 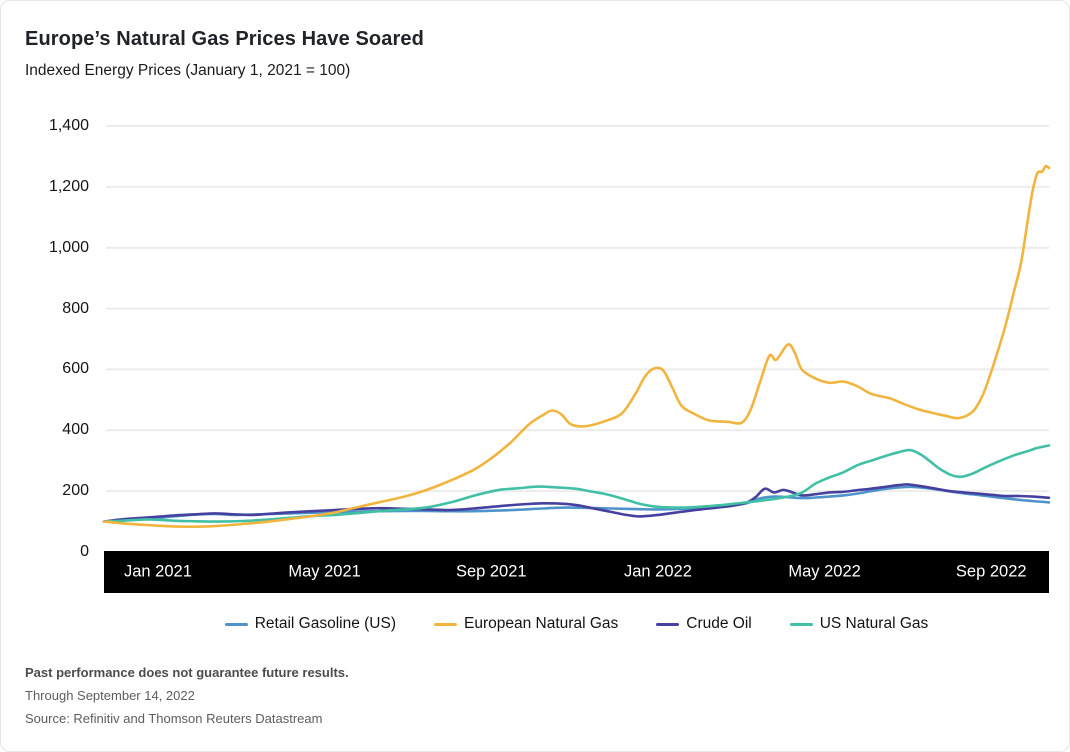 I want to click on y-tick-label-1,200: 1,200, so click(x=68, y=186).